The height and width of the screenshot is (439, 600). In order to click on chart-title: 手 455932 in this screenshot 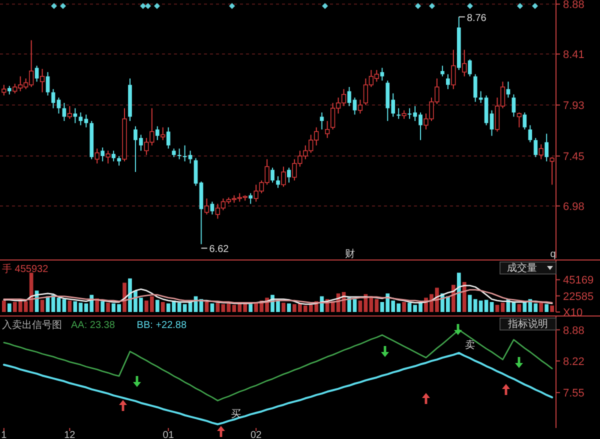, I will do `click(25, 269)`.